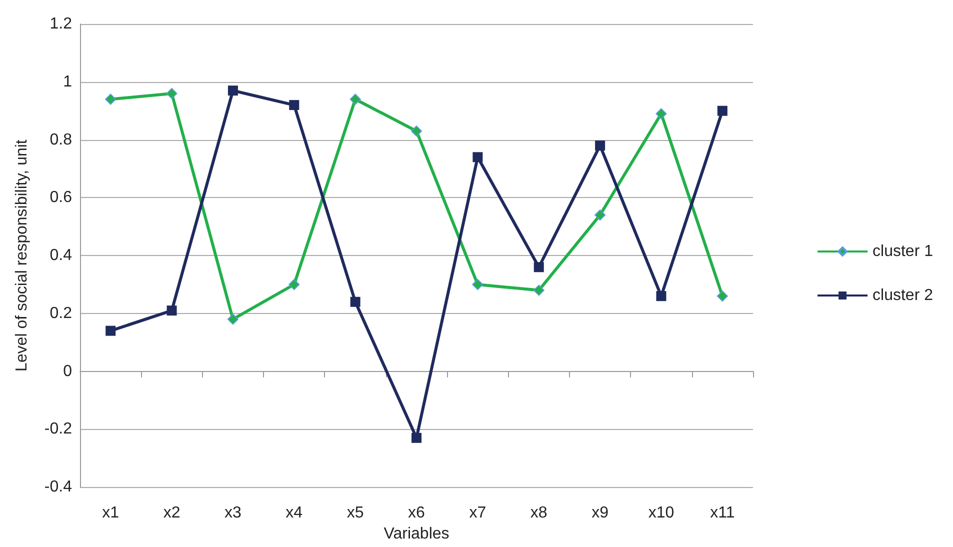 This screenshot has height=547, width=953. Describe the element at coordinates (355, 513) in the screenshot. I see `x-tick-label: x5` at that location.